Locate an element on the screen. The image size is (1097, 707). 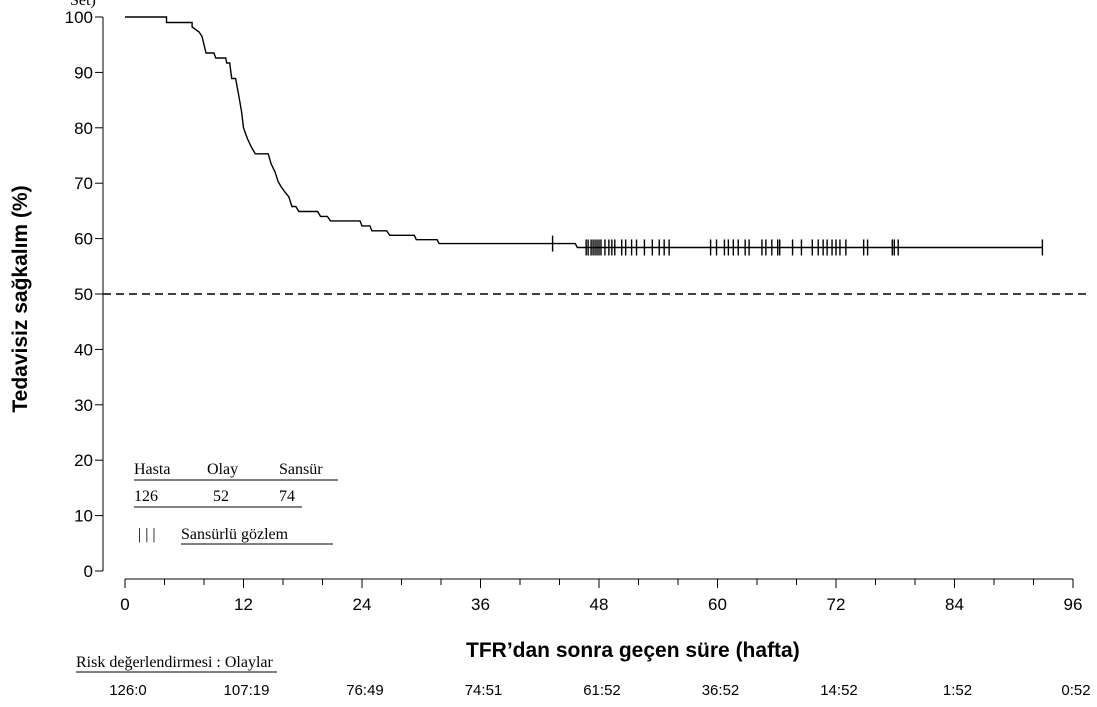
summary-value-hasta: 126 is located at coordinates (146, 496).